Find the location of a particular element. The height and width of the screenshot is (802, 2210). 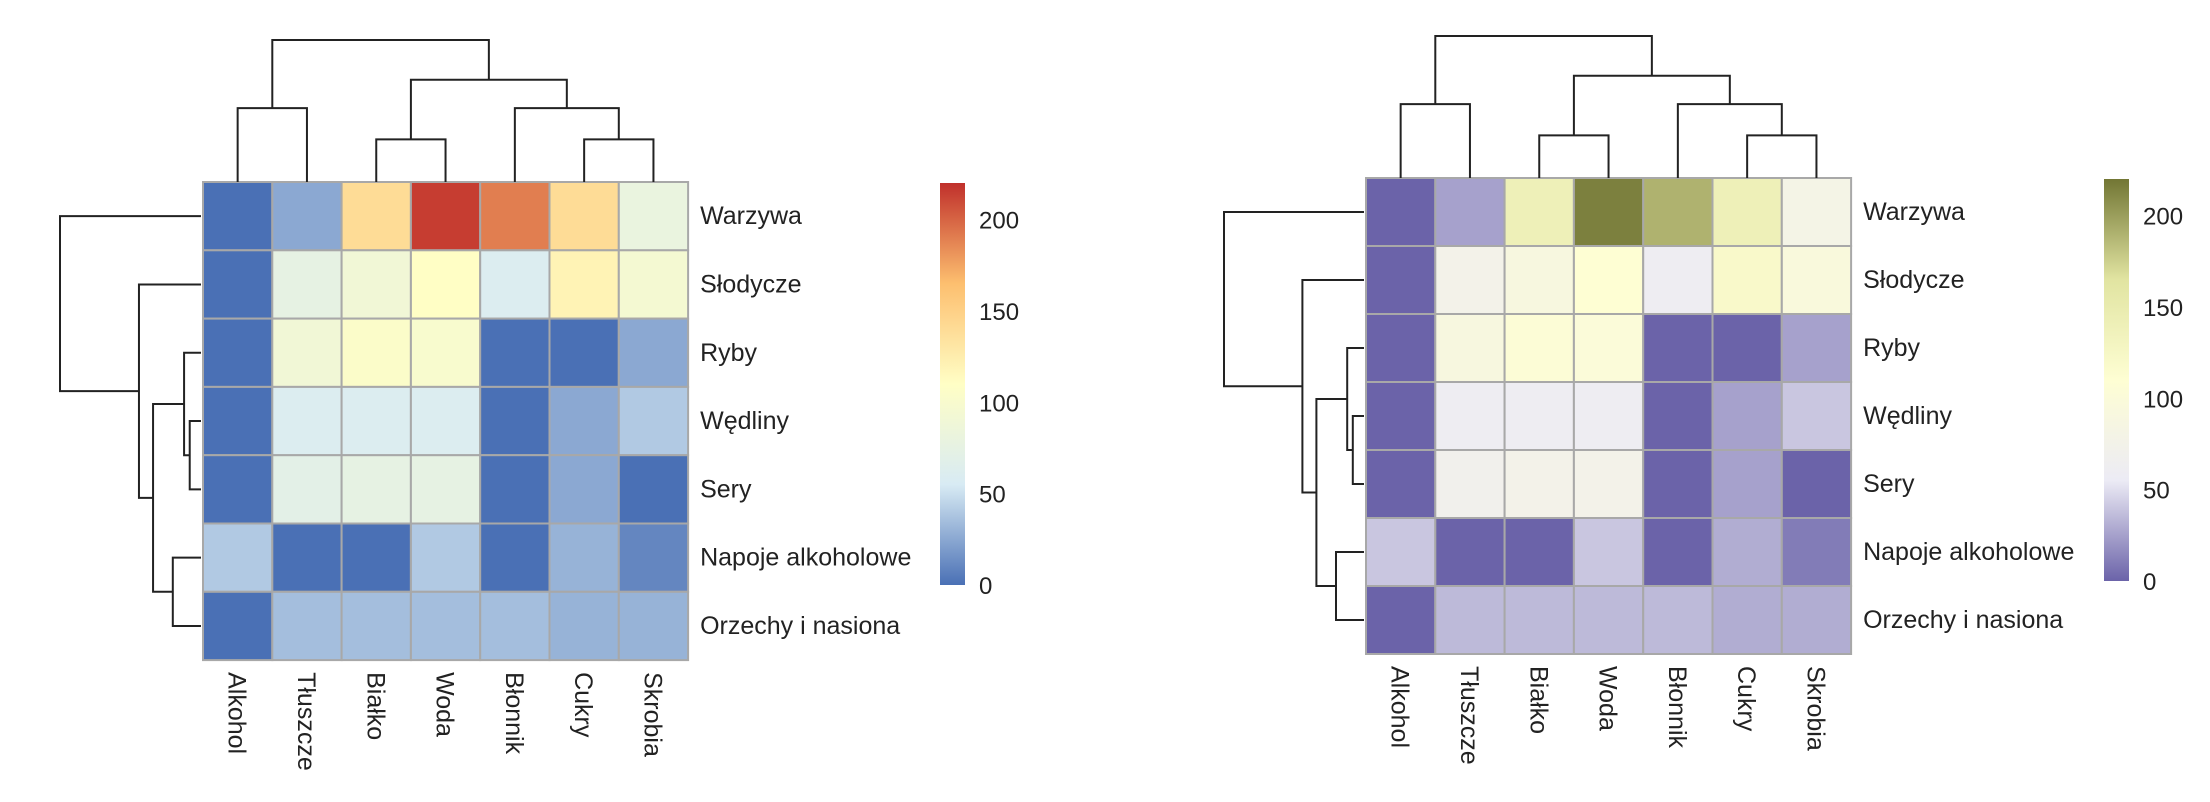

row-label: Słodycze is located at coordinates (1913, 280).